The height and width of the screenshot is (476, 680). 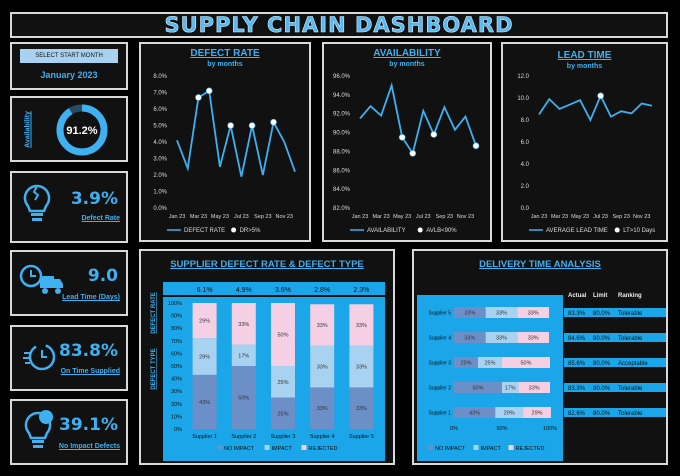 I want to click on series-line, so click(x=236, y=133).